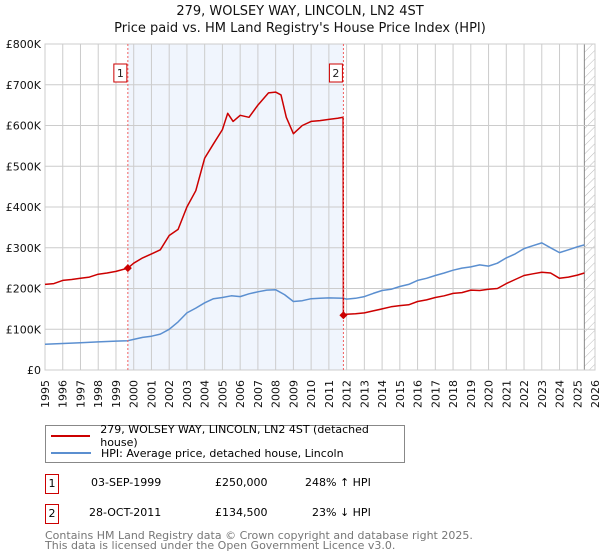 Image resolution: width=600 pixels, height=560 pixels. What do you see at coordinates (453, 394) in the screenshot?
I see `x-tick-label: 2018` at bounding box center [453, 394].